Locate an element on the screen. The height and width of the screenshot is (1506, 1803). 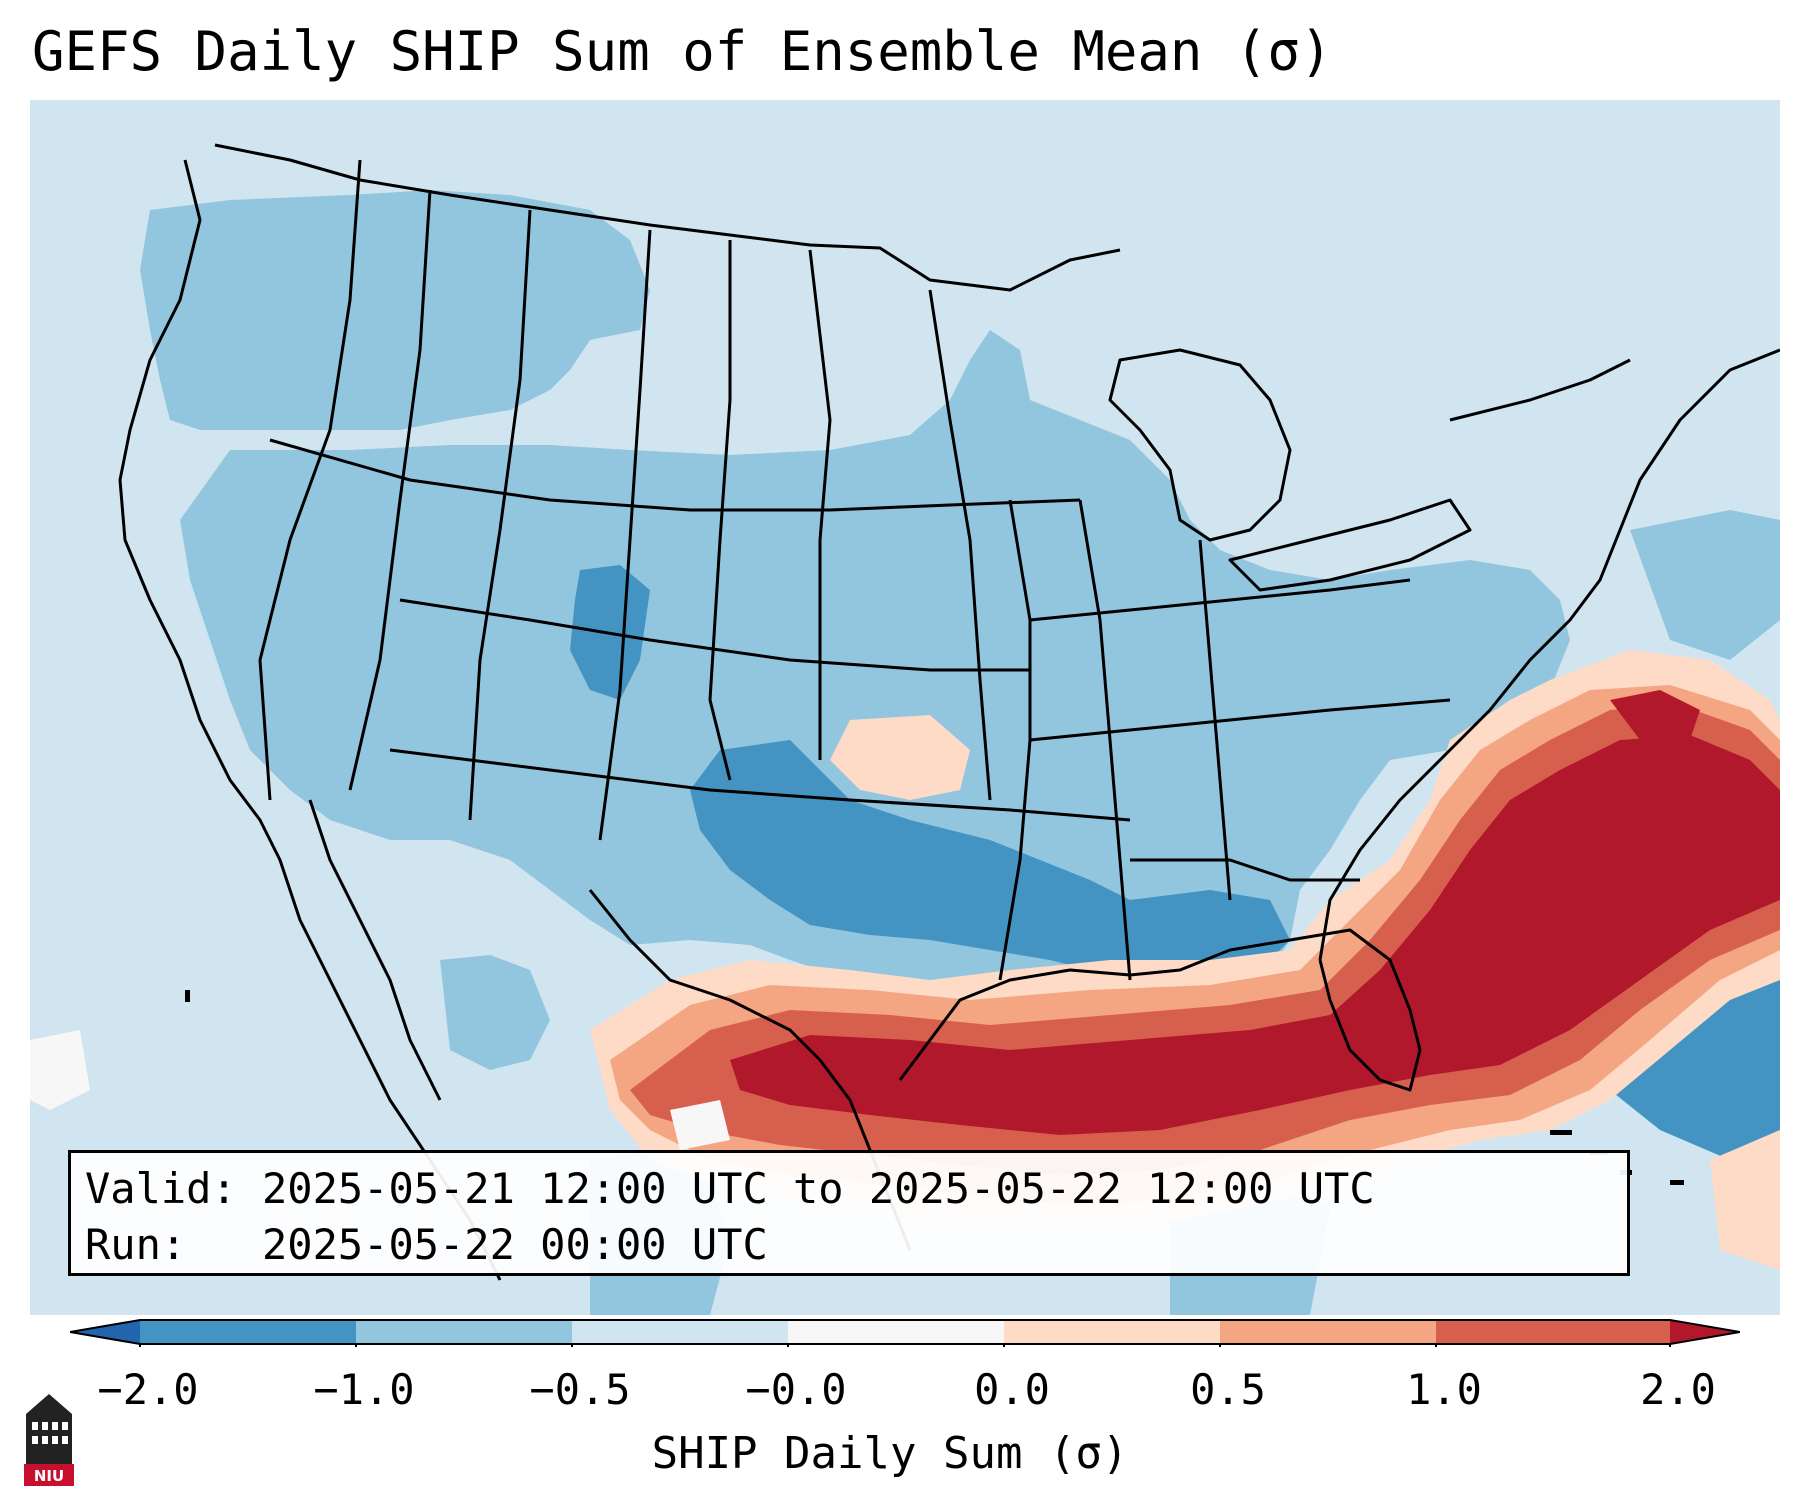
colorbar-tick-label: −0.5 is located at coordinates (580, 1389).